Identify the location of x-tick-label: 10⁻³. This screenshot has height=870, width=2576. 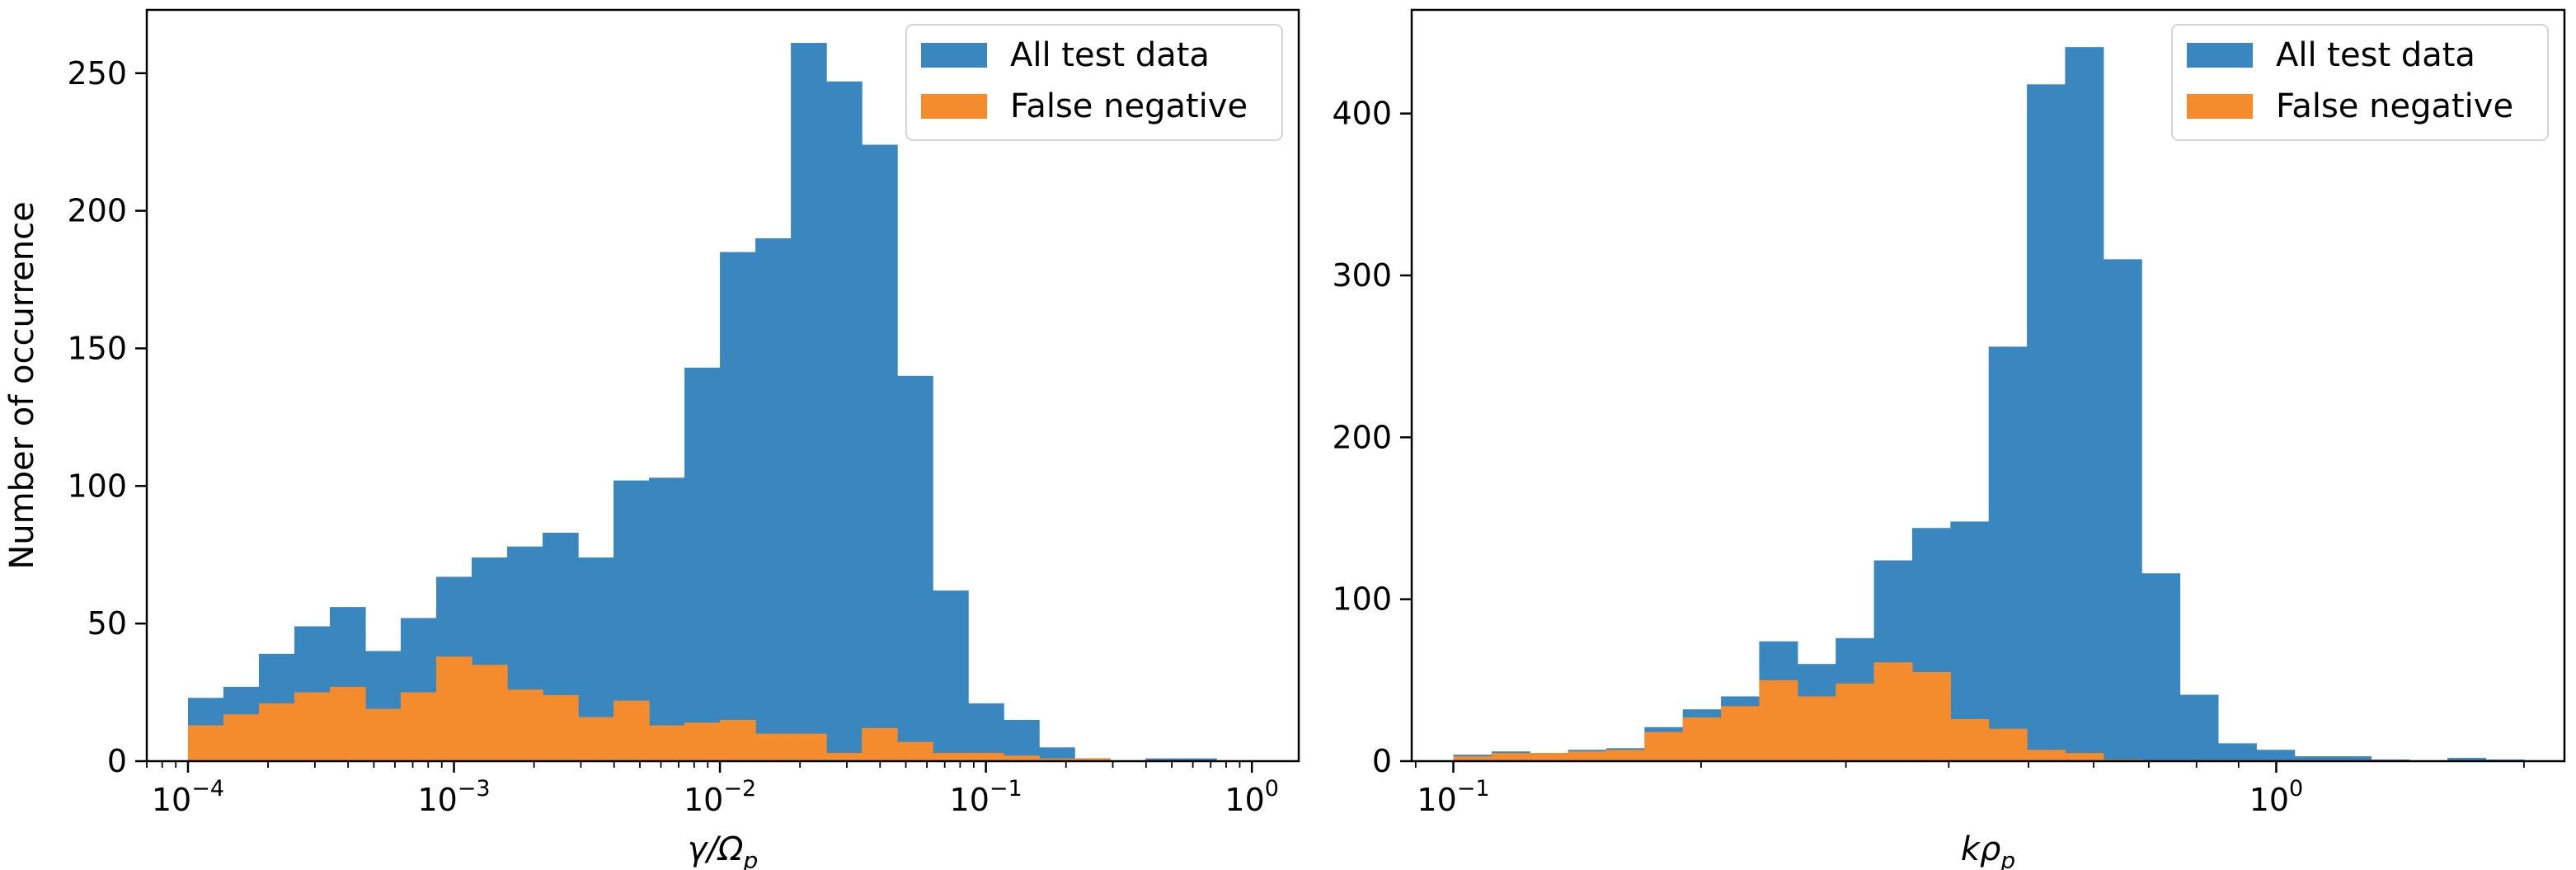
(453, 797).